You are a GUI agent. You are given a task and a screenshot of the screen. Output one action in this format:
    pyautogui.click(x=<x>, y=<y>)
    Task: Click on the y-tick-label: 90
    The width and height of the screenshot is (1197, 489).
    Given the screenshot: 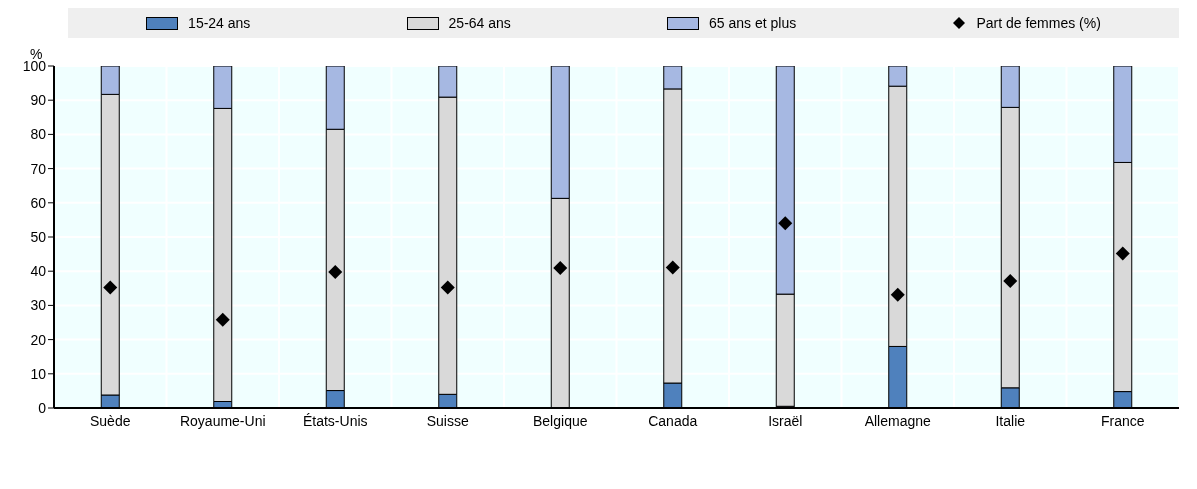 What is the action you would take?
    pyautogui.click(x=38, y=100)
    